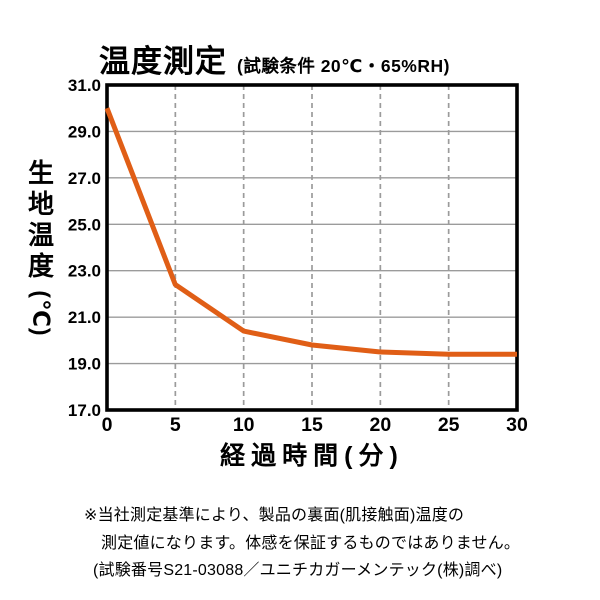  What do you see at coordinates (84, 85) in the screenshot?
I see `y-tick-label: 31.0` at bounding box center [84, 85].